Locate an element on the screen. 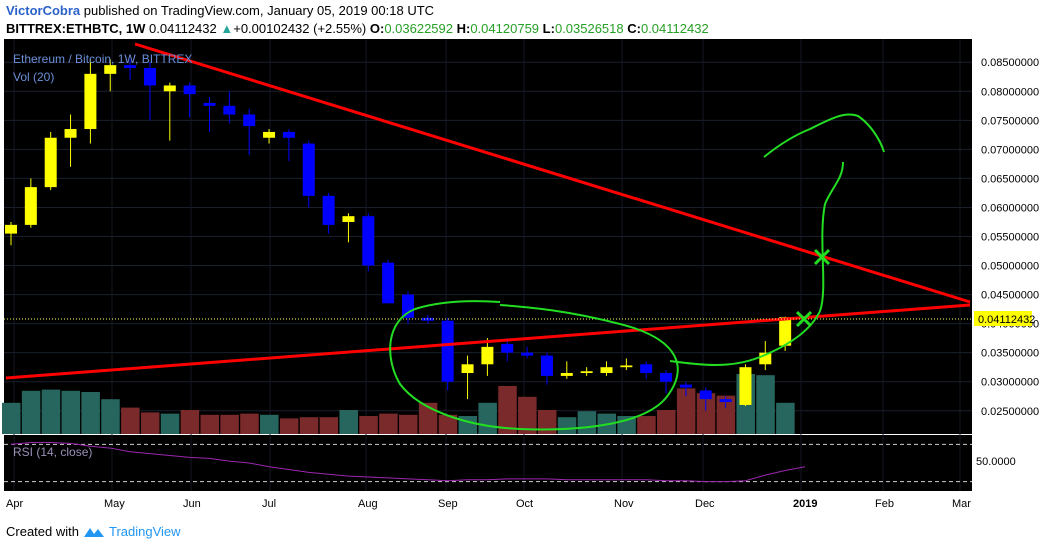  symbol-label: BITTREX:ETHBTC, 1W is located at coordinates (76, 28).